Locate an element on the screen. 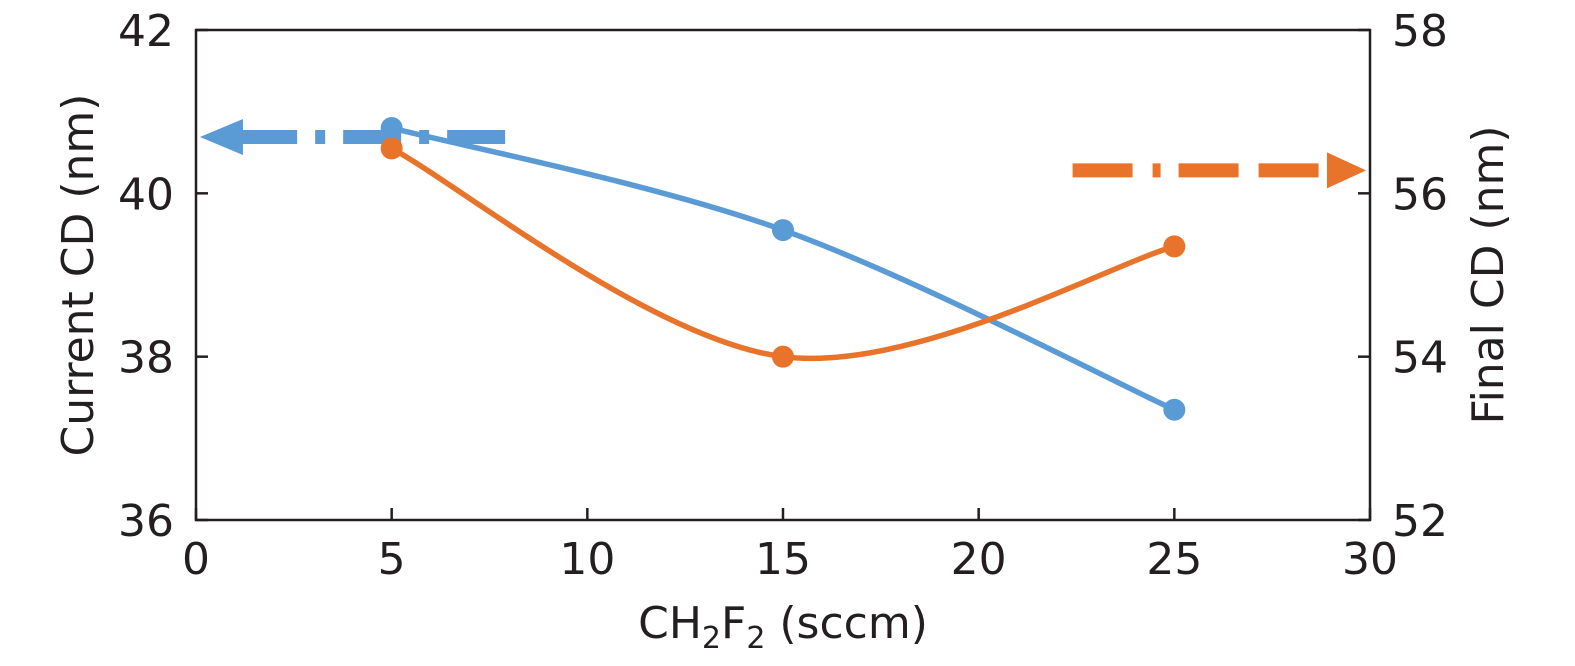 This screenshot has height=666, width=1575. y-left-tick-label-2: 40 is located at coordinates (146, 194).